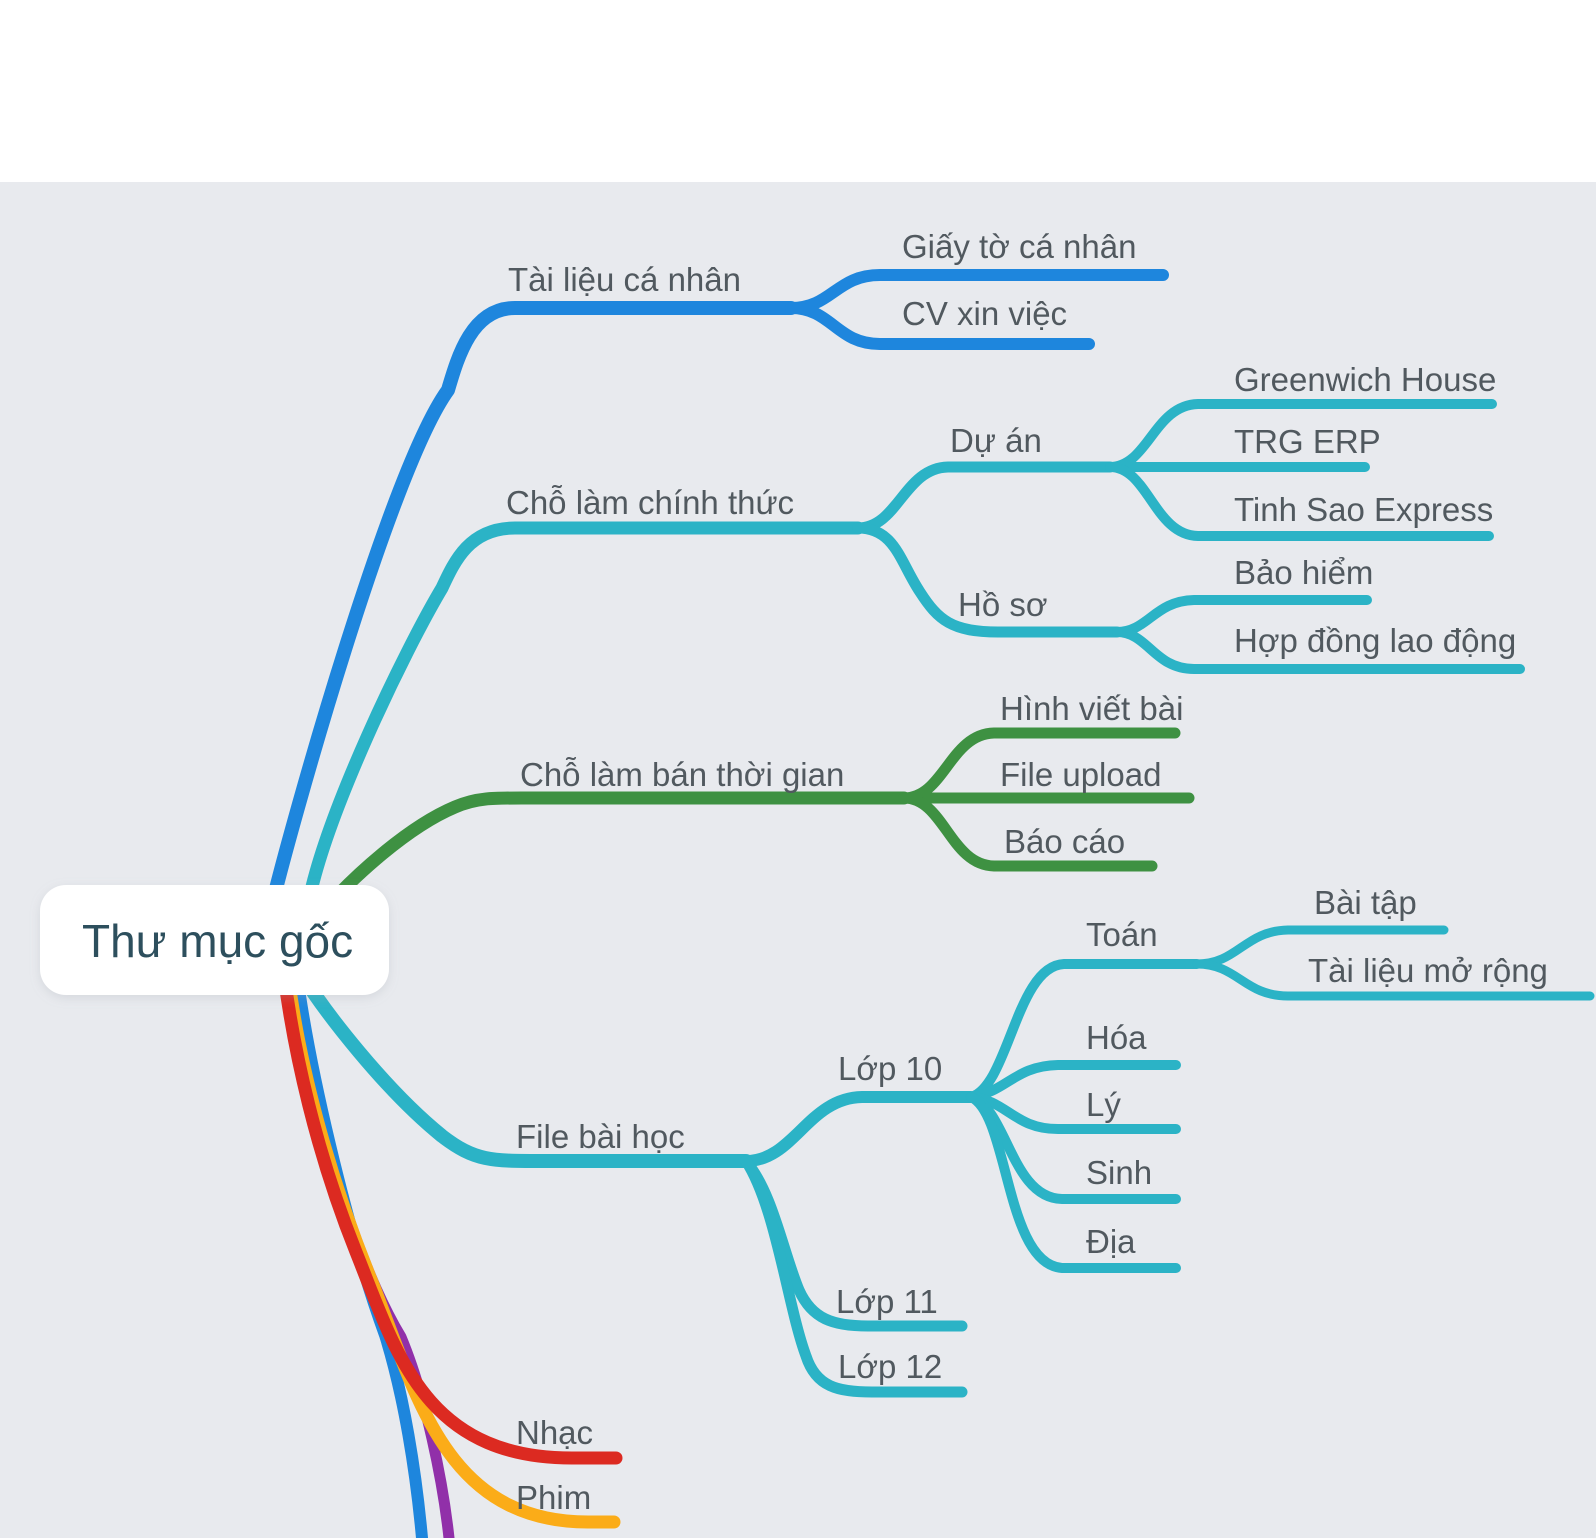 This screenshot has height=1538, width=1596. I want to click on root-node-label: Thư mục gốc, so click(217, 941).